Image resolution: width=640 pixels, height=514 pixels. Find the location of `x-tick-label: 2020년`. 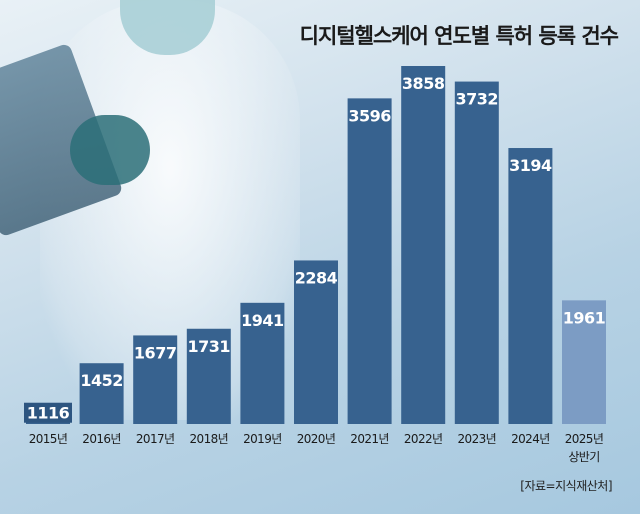

x-tick-label: 2020년 is located at coordinates (316, 439).